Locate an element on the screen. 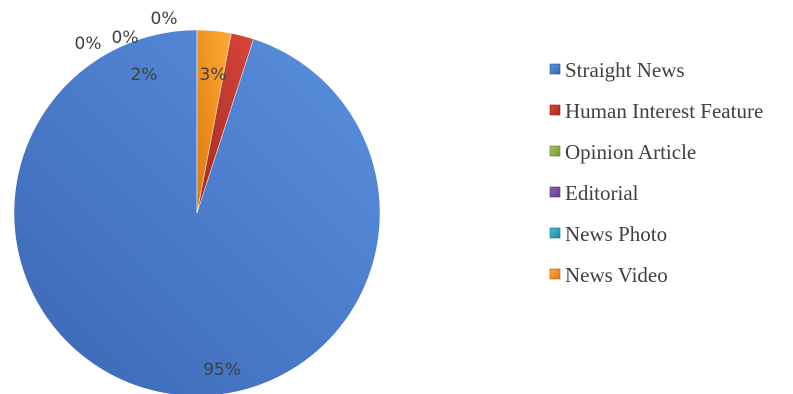 The height and width of the screenshot is (394, 793). legend-label-opinion-article: Opinion Article is located at coordinates (630, 152).